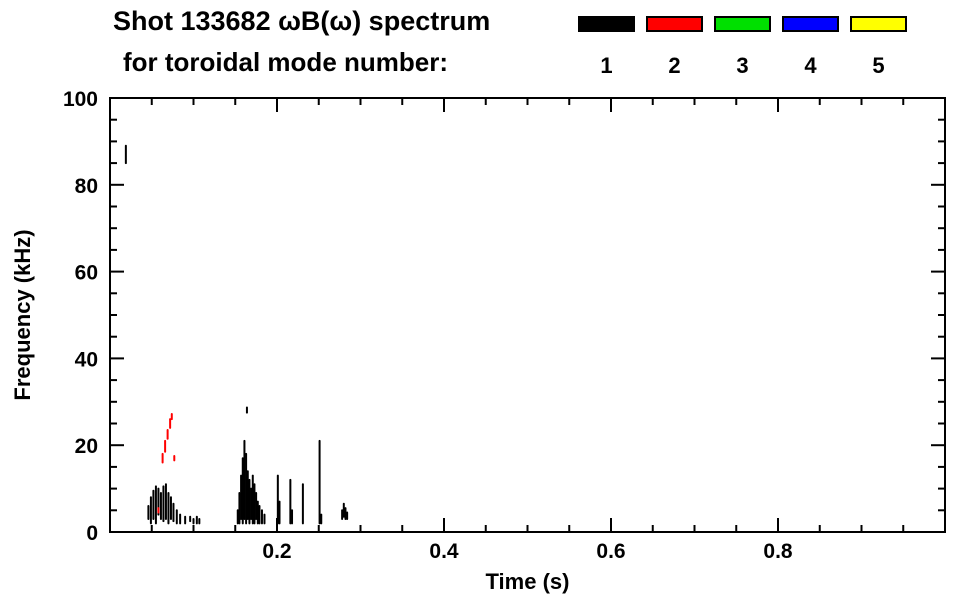 This screenshot has height=615, width=963. What do you see at coordinates (86, 186) in the screenshot?
I see `y-tick-label: 80` at bounding box center [86, 186].